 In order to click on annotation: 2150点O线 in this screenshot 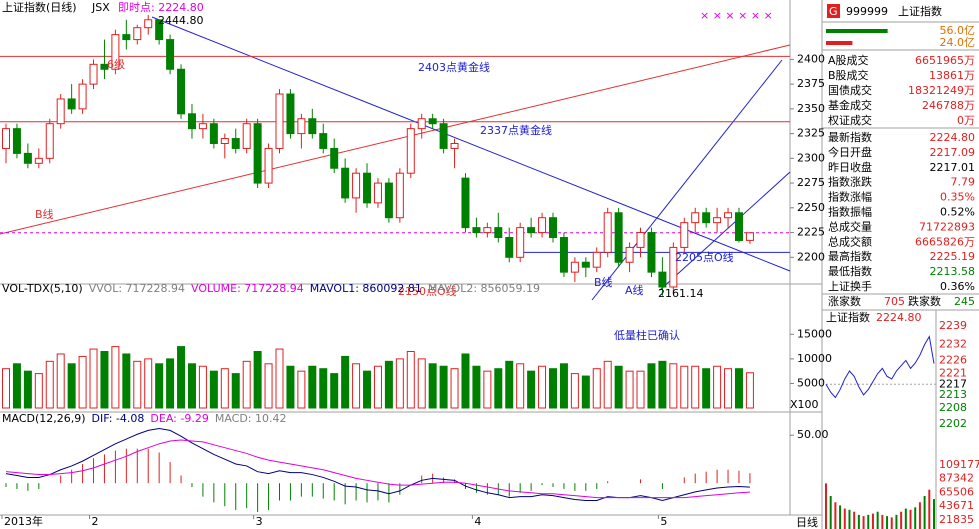, I will do `click(427, 291)`.